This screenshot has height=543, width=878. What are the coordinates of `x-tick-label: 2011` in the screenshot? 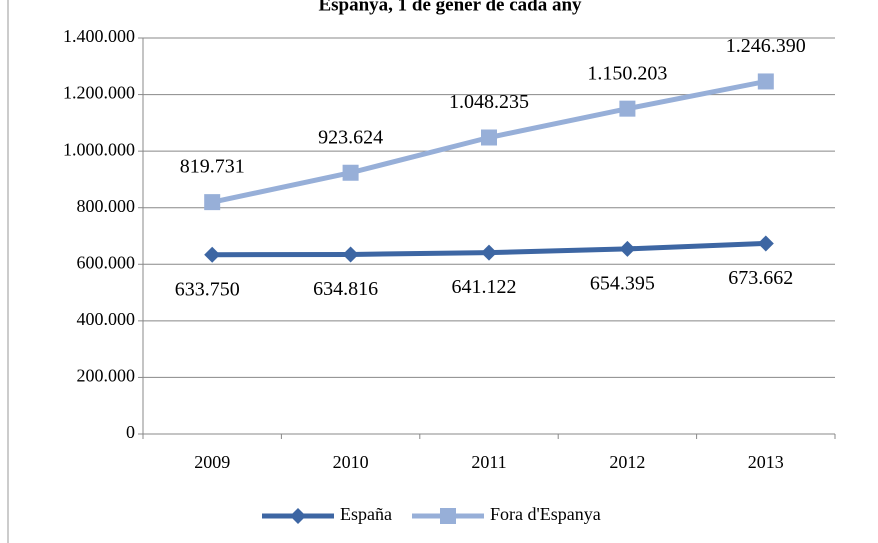 It's located at (488, 462).